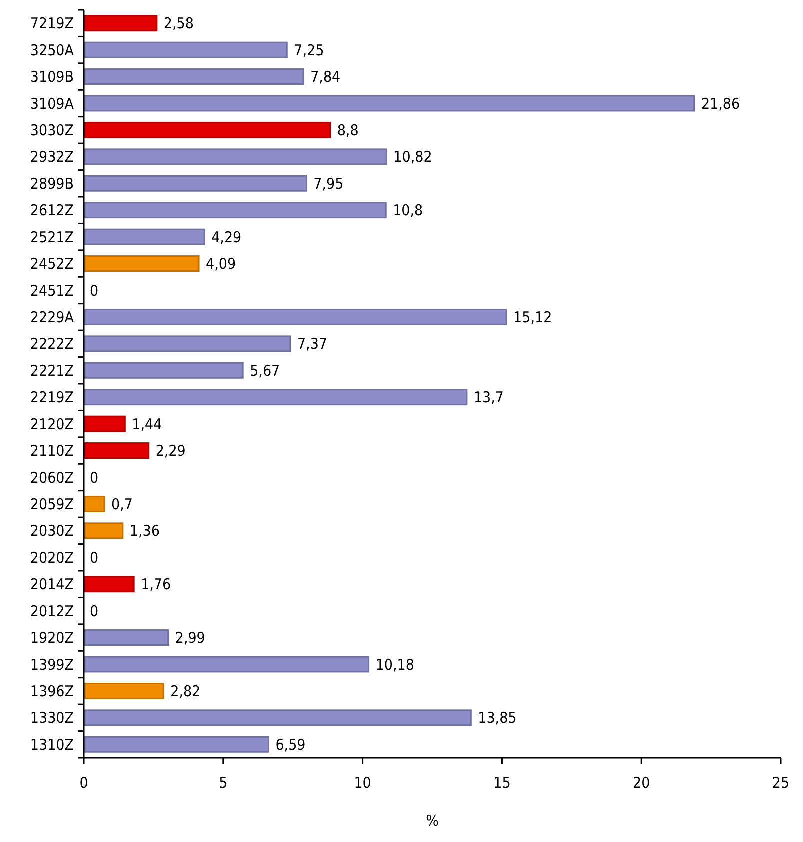 The image size is (803, 842). Describe the element at coordinates (363, 783) in the screenshot. I see `x-tick-label: 10` at that location.